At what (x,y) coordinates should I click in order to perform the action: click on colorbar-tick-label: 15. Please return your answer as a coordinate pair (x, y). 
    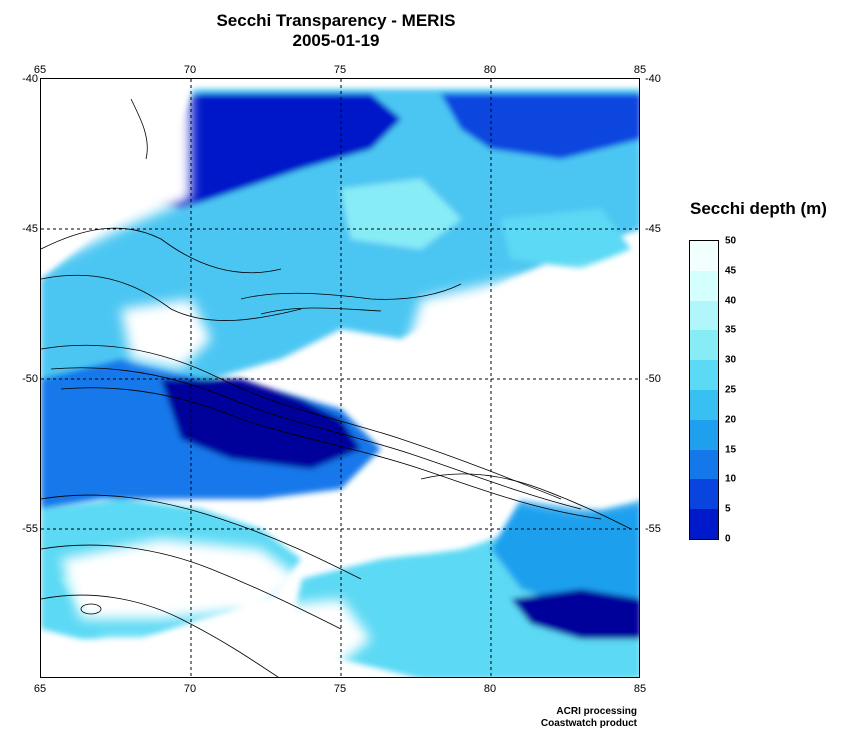
    Looking at the image, I should click on (731, 450).